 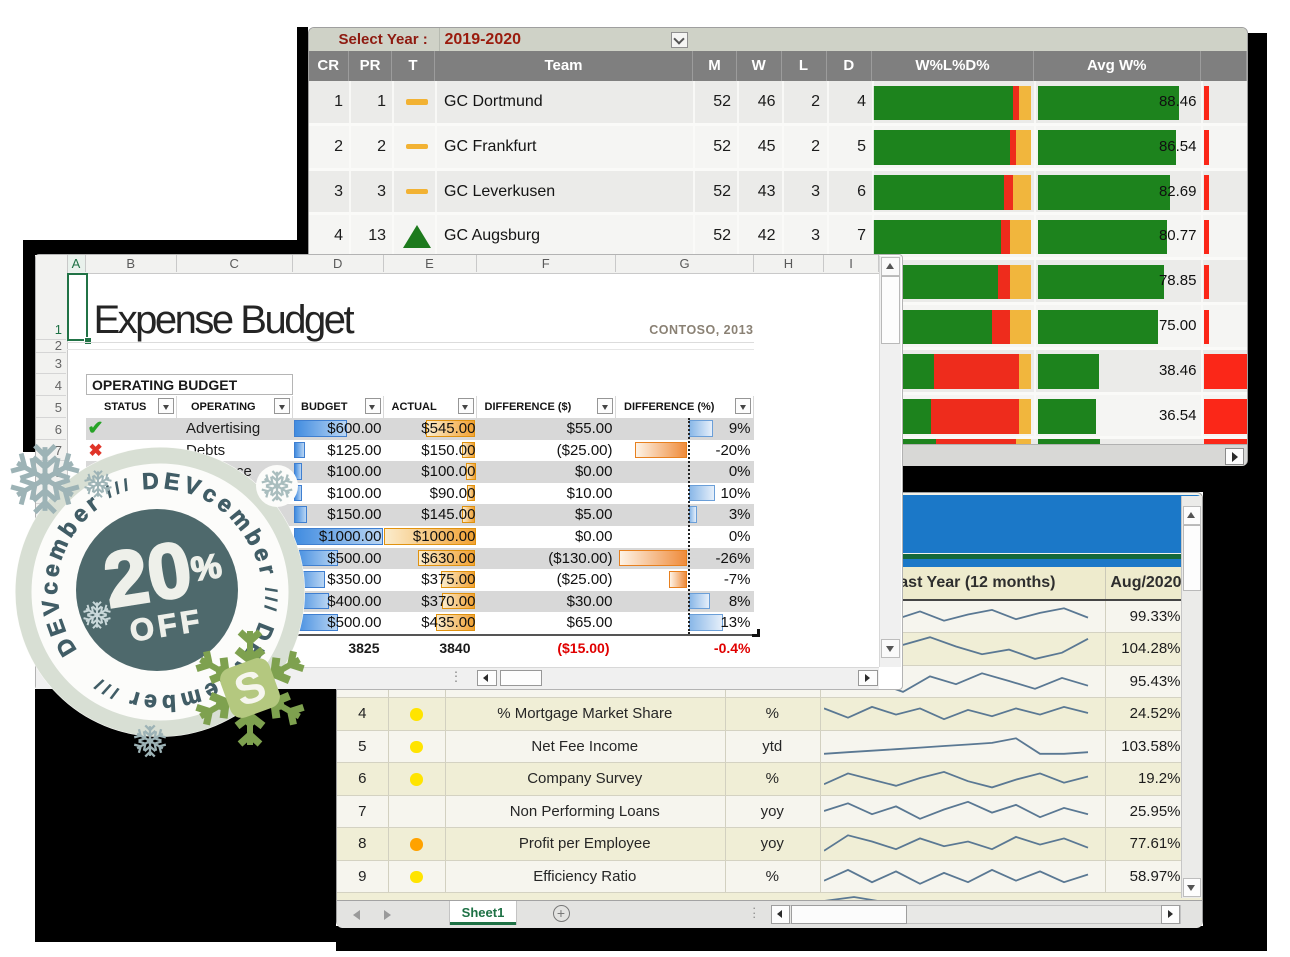 What do you see at coordinates (147, 574) in the screenshot?
I see `svg-text: 20` at bounding box center [147, 574].